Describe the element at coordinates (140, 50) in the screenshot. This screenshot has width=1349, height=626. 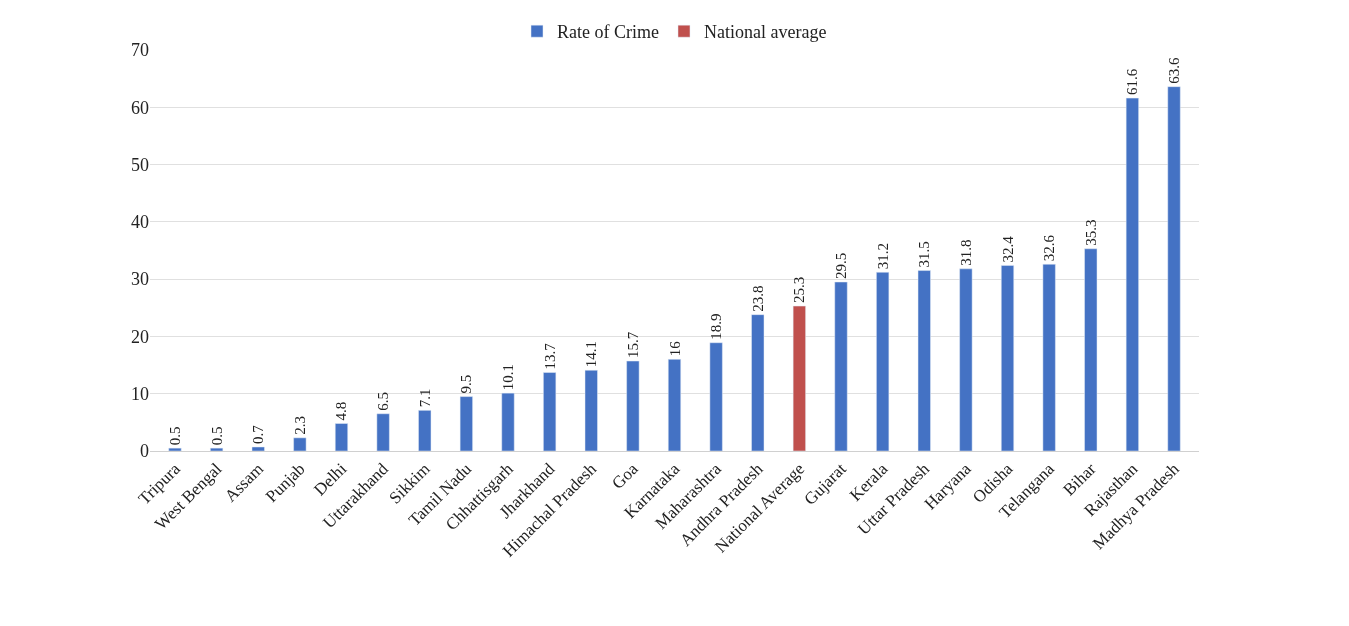
I see `y-tick-label: 70` at that location.